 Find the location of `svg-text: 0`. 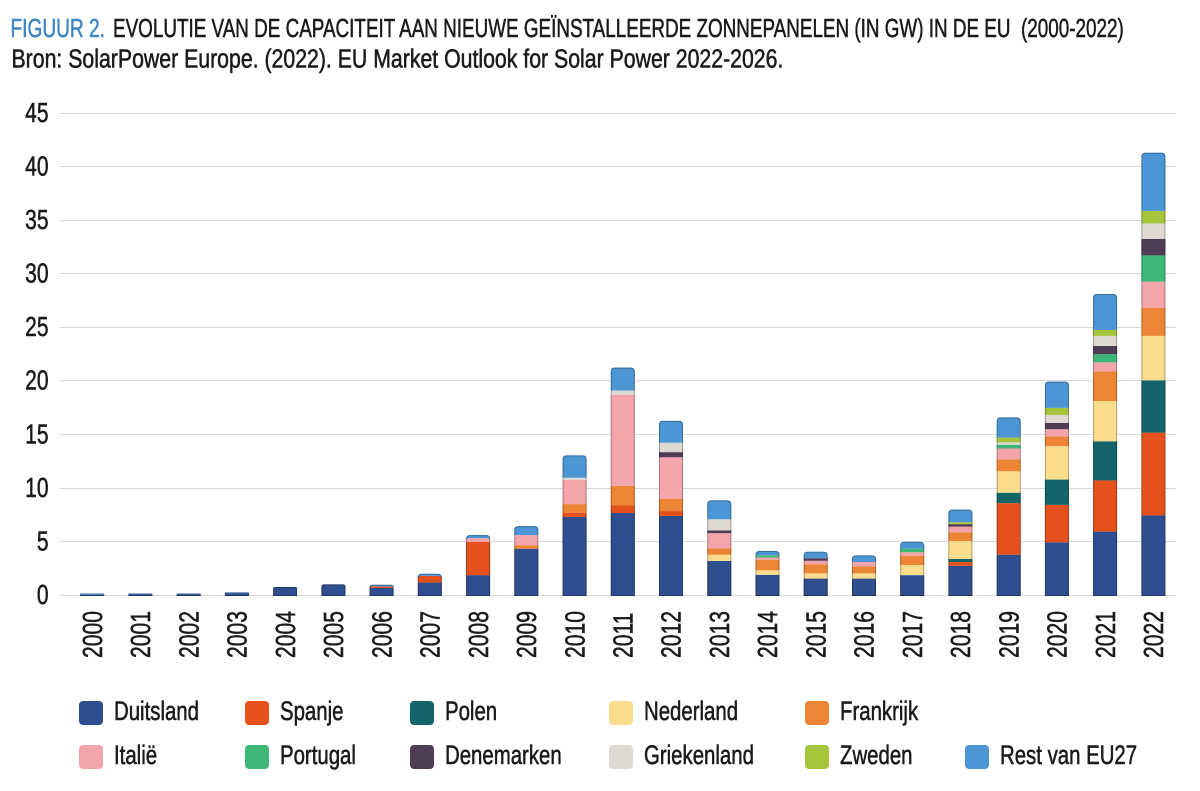

svg-text: 0 is located at coordinates (43, 595).